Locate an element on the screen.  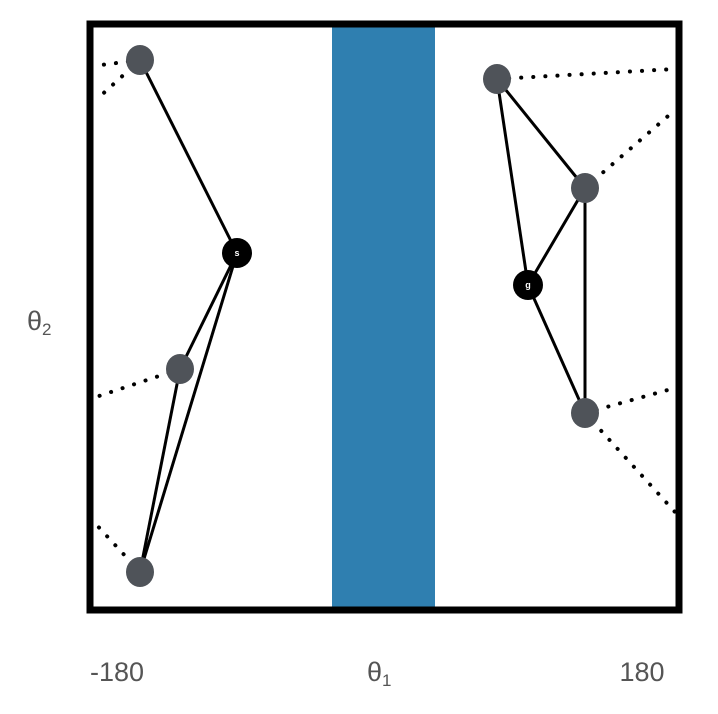
x-axis-label: θ1 is located at coordinates (379, 673).